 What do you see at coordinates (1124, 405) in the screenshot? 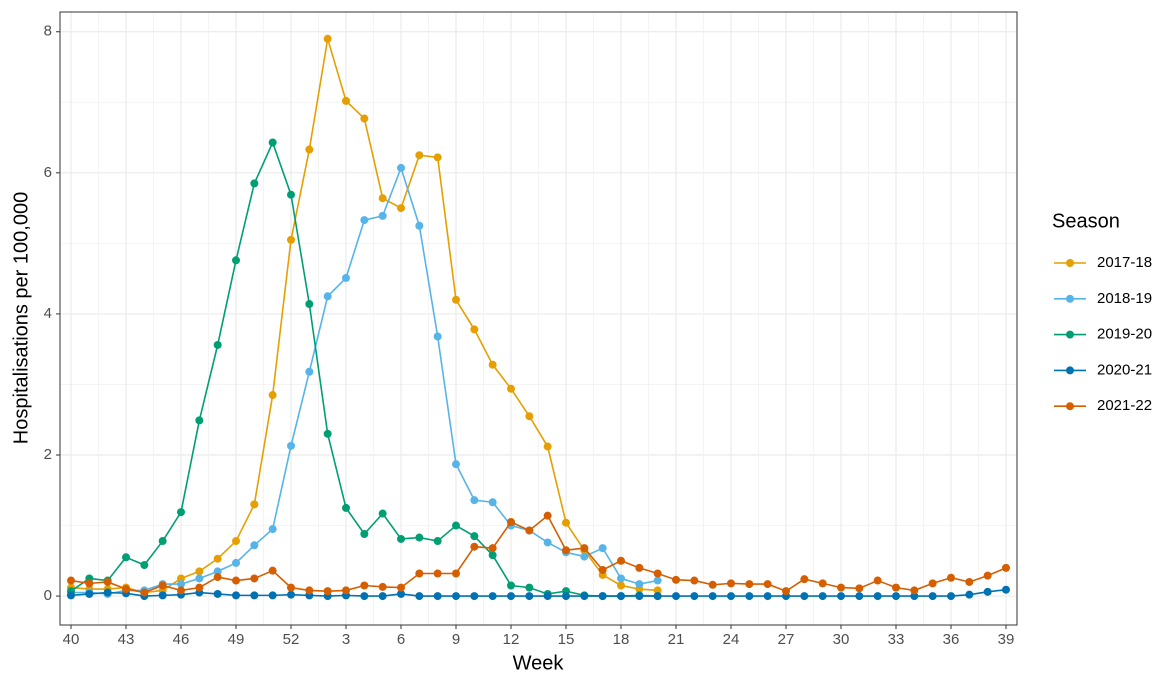
I see `legend-label: 2021-22` at bounding box center [1124, 405].